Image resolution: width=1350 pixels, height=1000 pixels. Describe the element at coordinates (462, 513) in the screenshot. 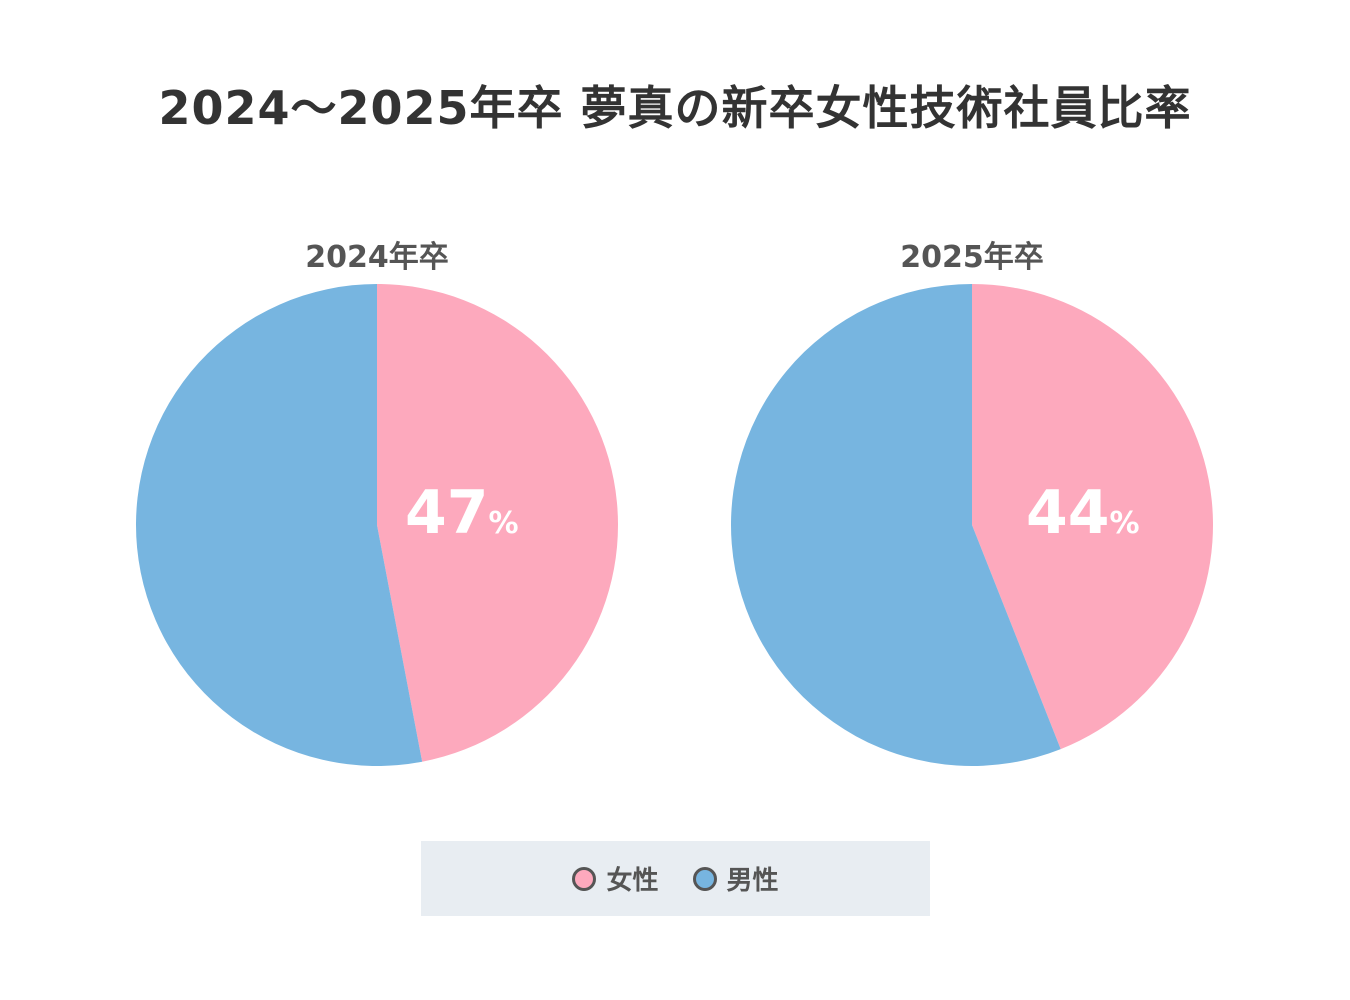

I see `pie-2024-female-pct: 47%` at that location.